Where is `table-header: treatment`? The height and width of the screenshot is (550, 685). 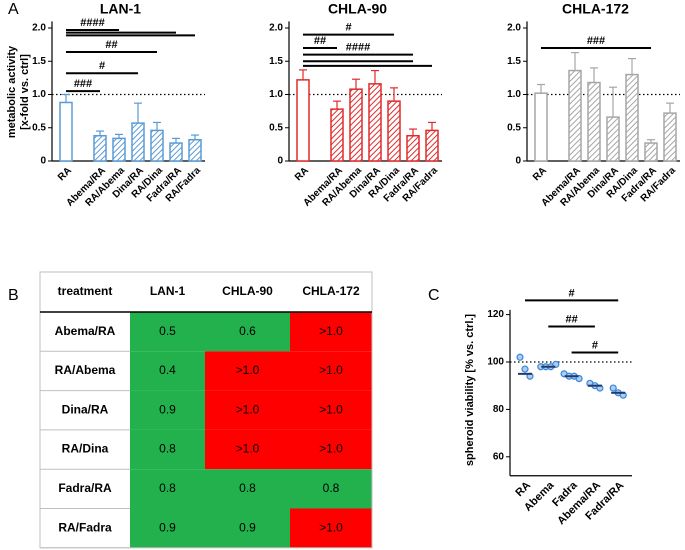
table-header: treatment is located at coordinates (85, 291).